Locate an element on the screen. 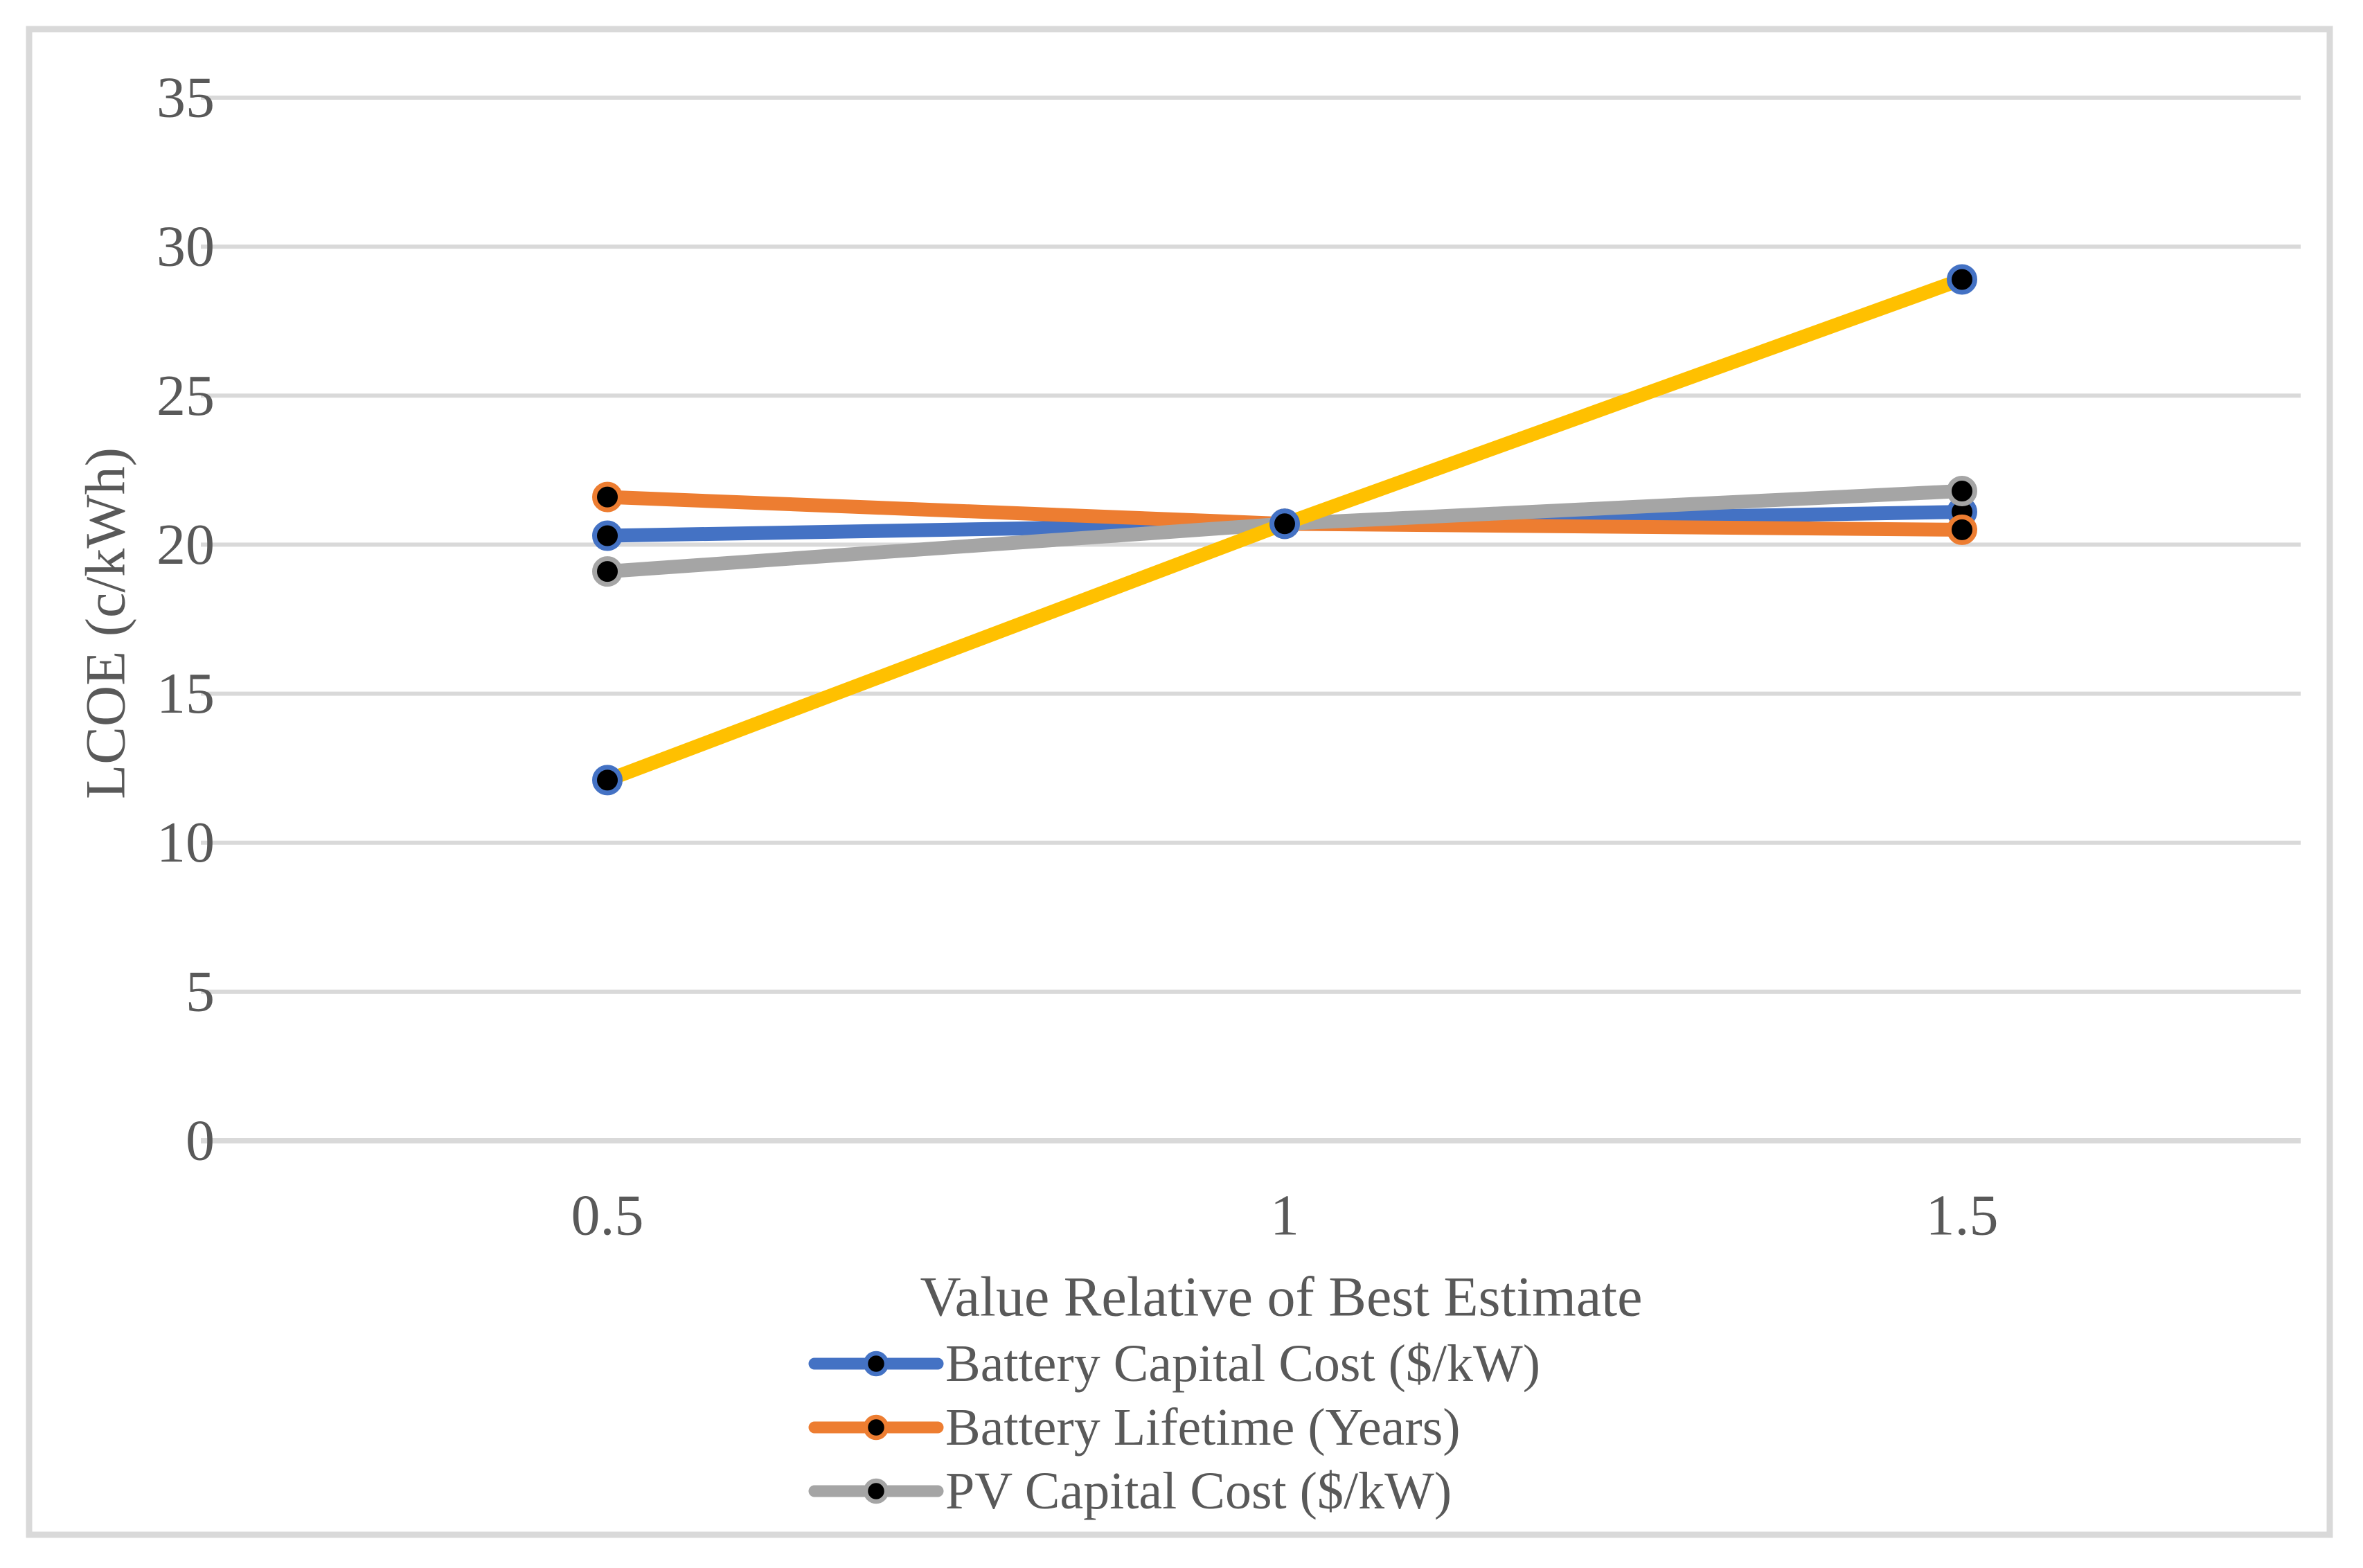 The height and width of the screenshot is (1568, 2363). y-tick-label: 0 is located at coordinates (201, 1141).